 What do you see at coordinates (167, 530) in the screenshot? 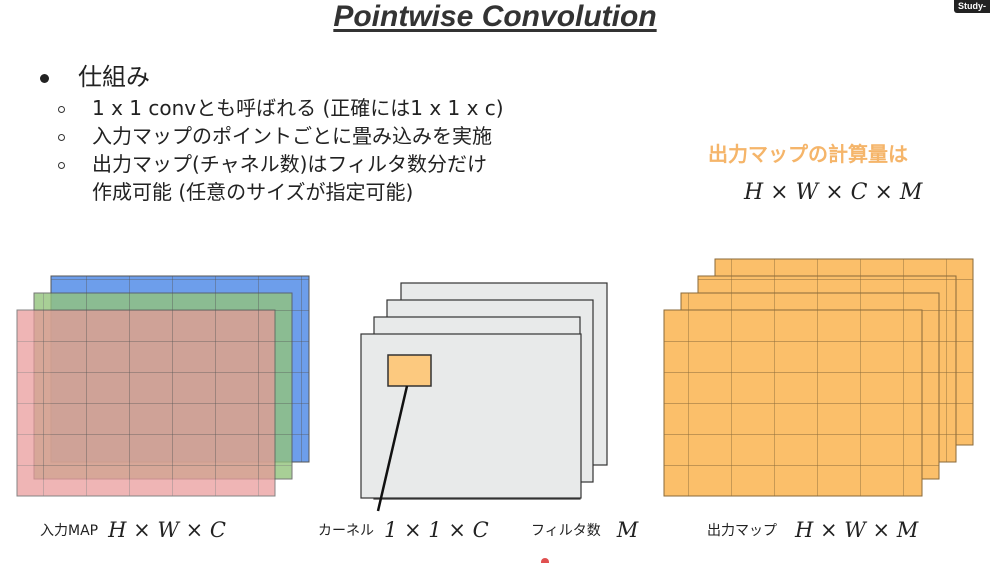
I see `input-caption-formula: H × W × C` at bounding box center [167, 530].